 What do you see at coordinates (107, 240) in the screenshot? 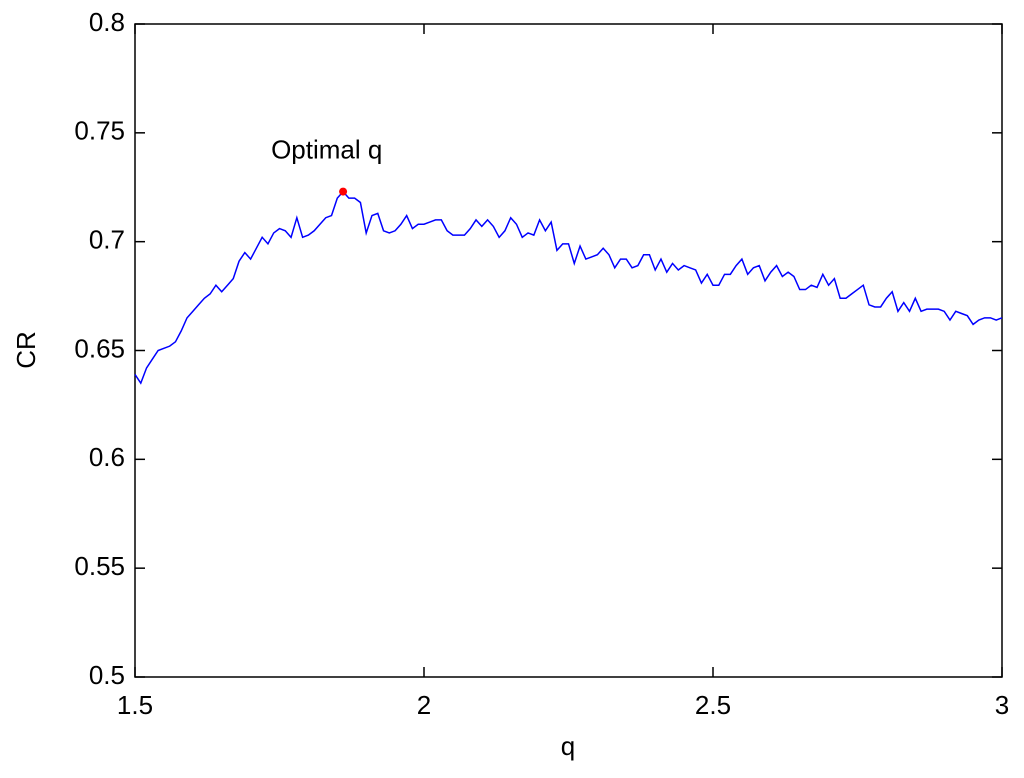
I see `y-tick-label: 0.7` at bounding box center [107, 240].